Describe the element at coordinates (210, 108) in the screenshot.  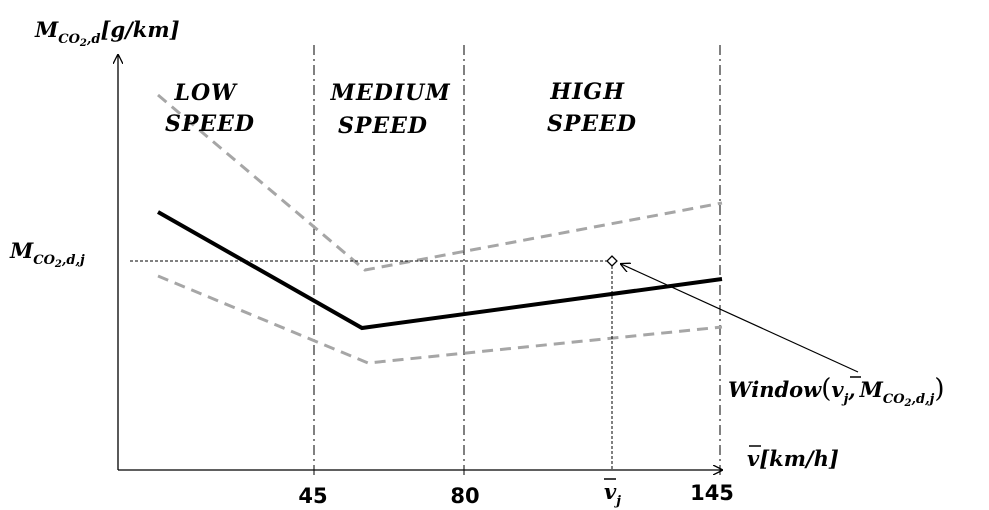
I see `region-low-label: LOW SPEED` at that location.